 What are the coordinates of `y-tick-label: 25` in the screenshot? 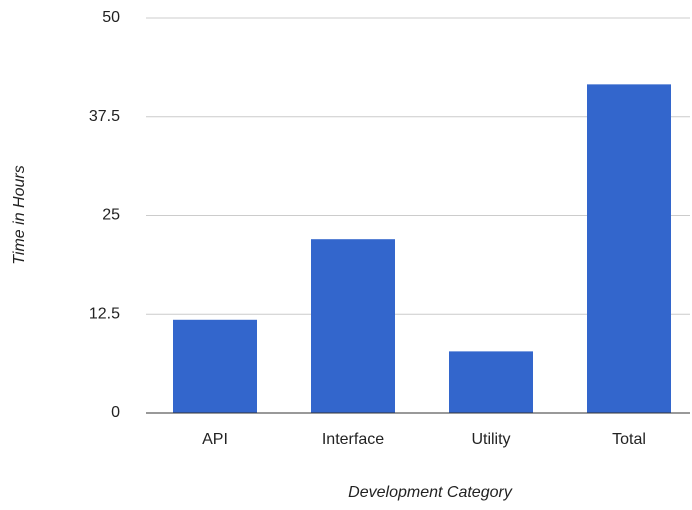 It's located at (111, 215).